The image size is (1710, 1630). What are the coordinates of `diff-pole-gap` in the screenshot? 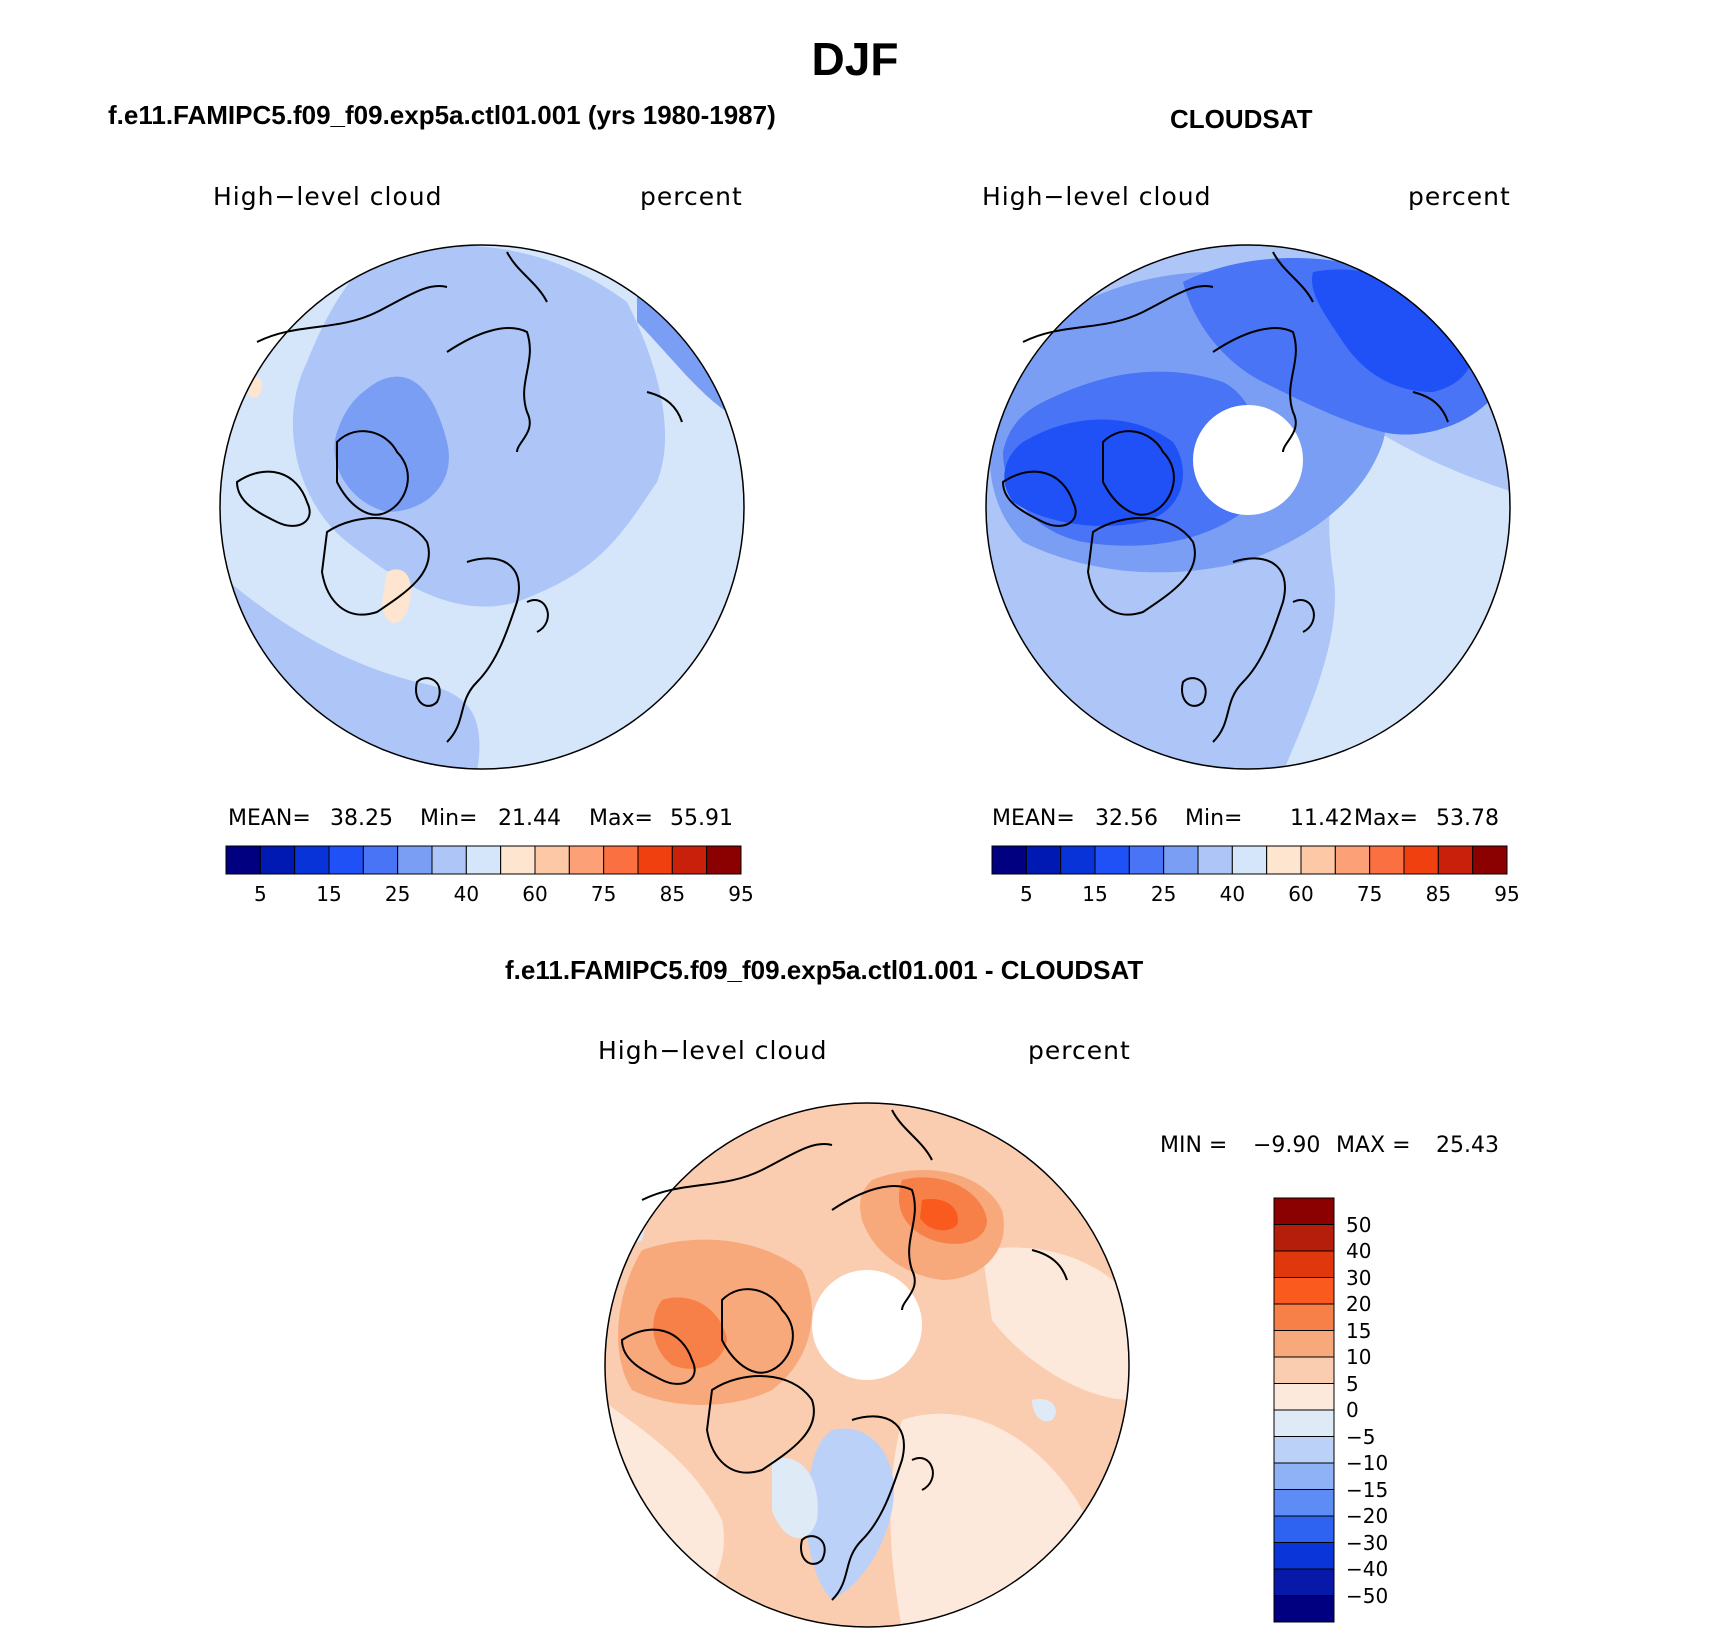 It's located at (867, 1325).